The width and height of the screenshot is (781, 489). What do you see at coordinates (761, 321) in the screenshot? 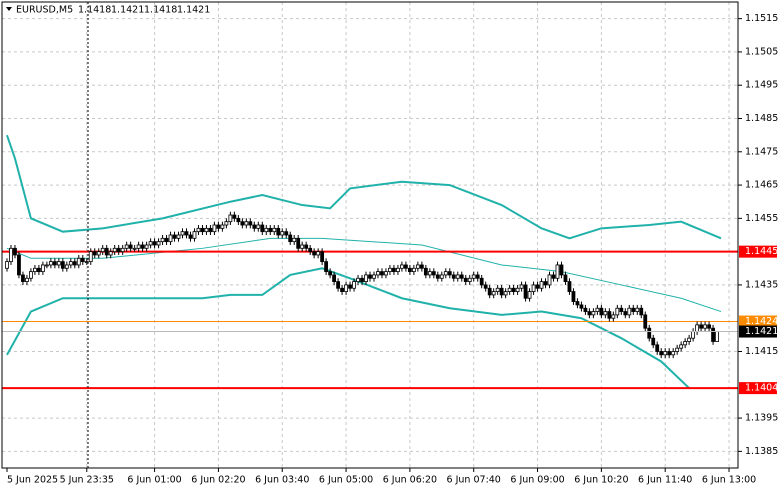
I see `level-label: 1.1424` at bounding box center [761, 321].